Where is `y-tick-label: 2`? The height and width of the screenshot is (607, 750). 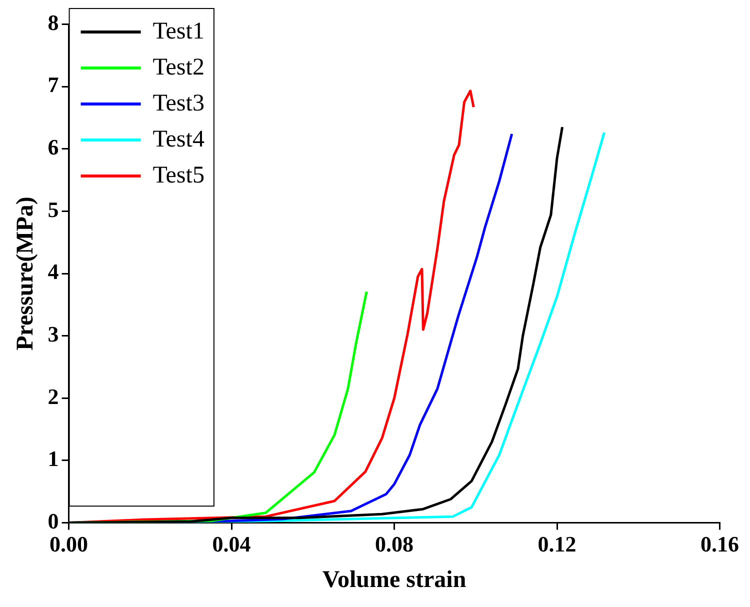
y-tick-label: 2 is located at coordinates (53, 396).